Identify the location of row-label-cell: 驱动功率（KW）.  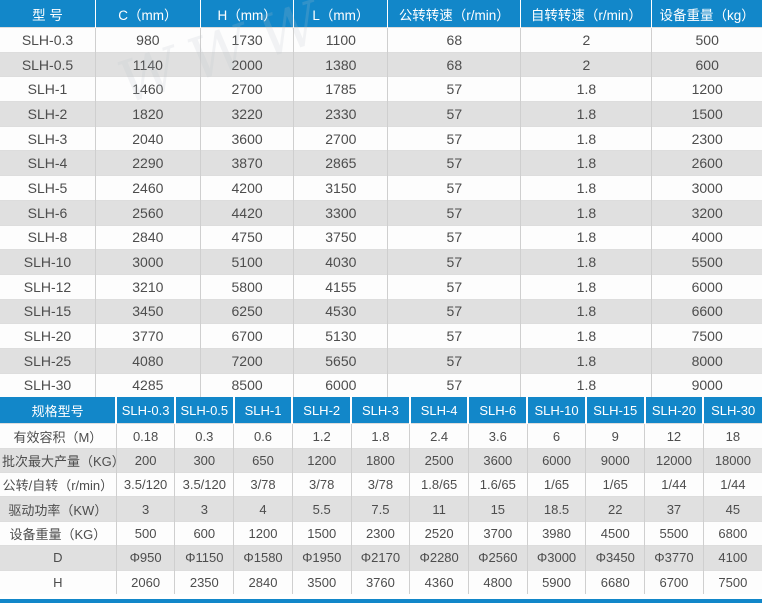
(58, 509).